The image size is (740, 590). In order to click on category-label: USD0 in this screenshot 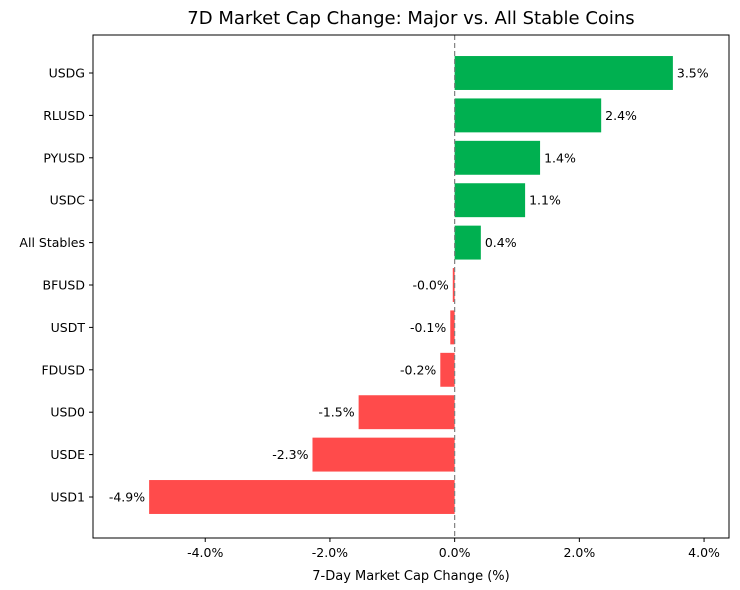, I will do `click(67, 412)`.